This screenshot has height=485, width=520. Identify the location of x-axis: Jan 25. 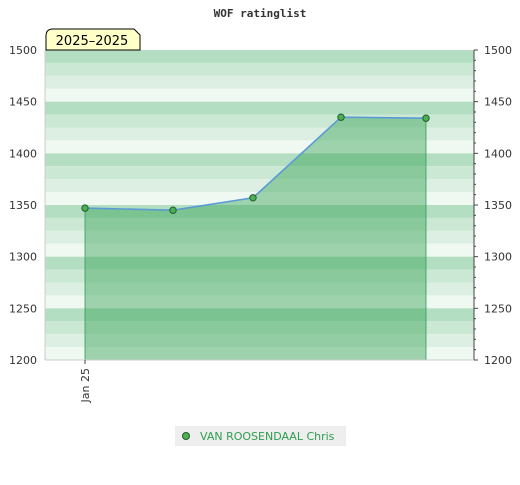
(85, 381).